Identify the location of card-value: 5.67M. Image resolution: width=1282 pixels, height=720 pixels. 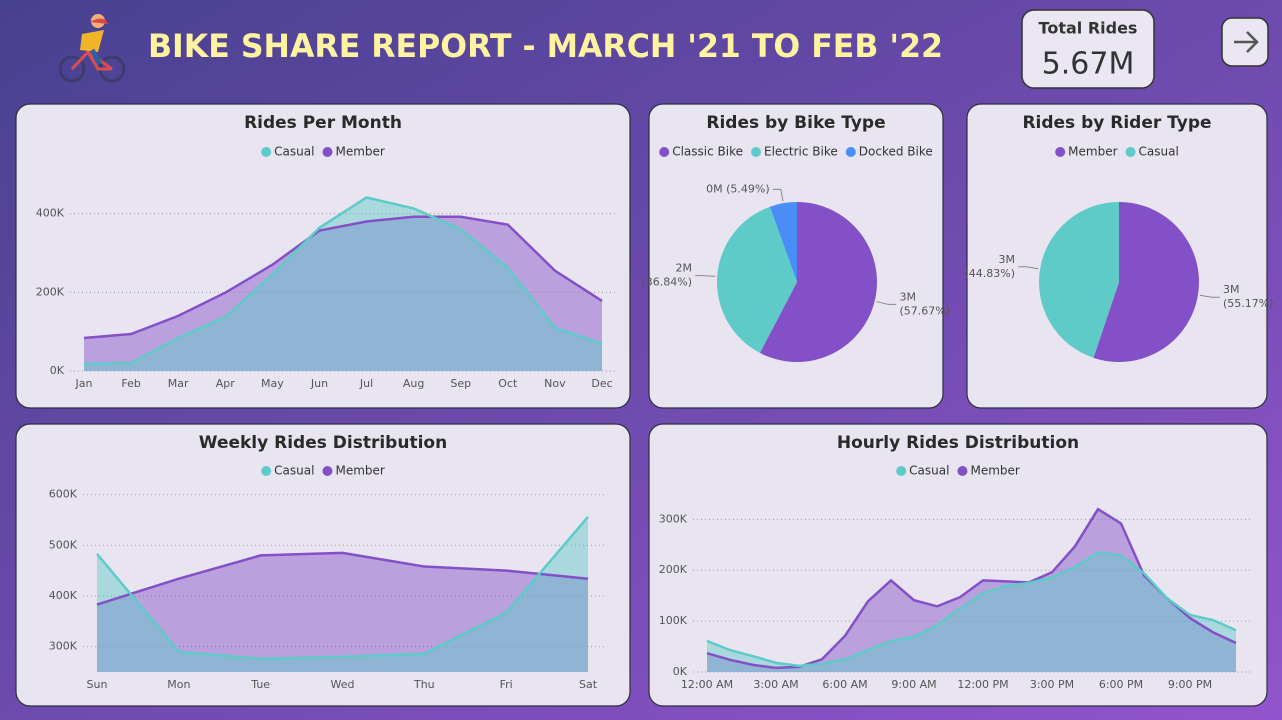
(1088, 64).